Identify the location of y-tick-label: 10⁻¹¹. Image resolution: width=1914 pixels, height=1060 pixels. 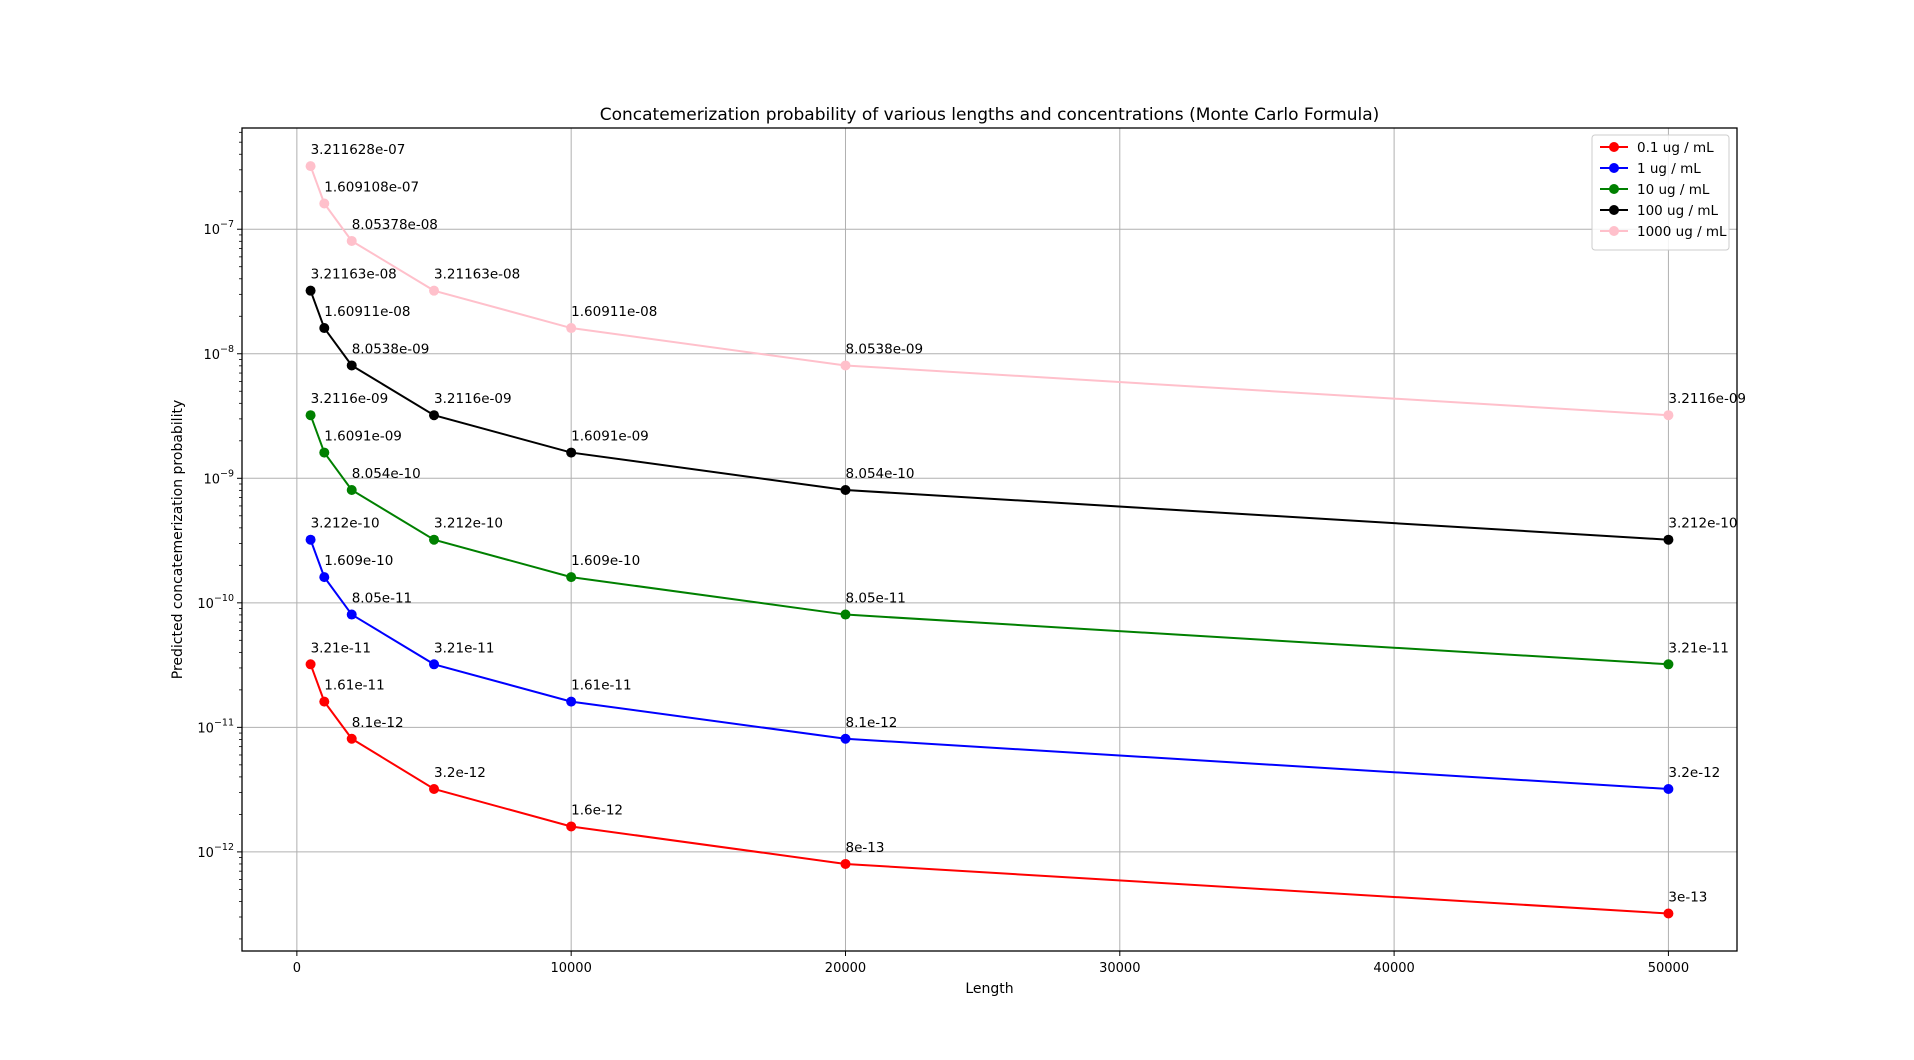
(215, 726).